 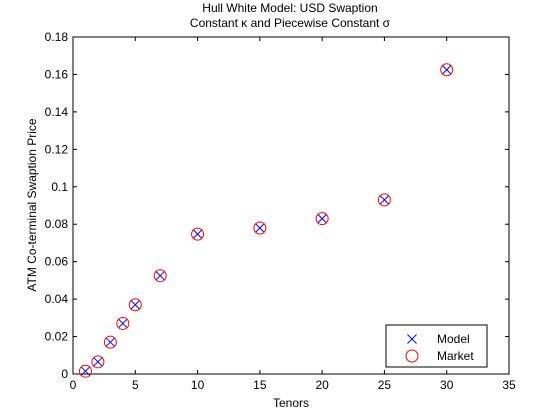 I want to click on x-tick-label: 35, so click(x=509, y=385).